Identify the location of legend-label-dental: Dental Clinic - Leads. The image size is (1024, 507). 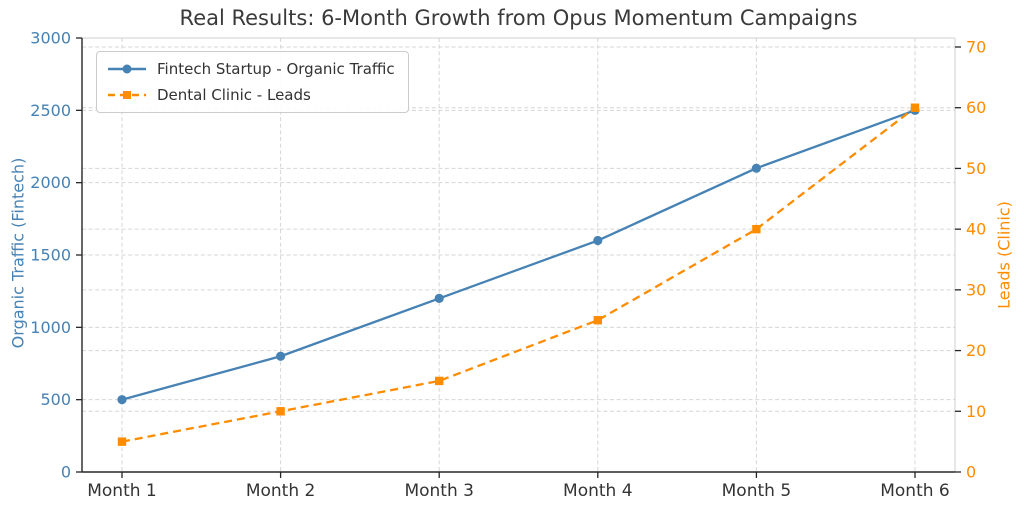
(234, 95).